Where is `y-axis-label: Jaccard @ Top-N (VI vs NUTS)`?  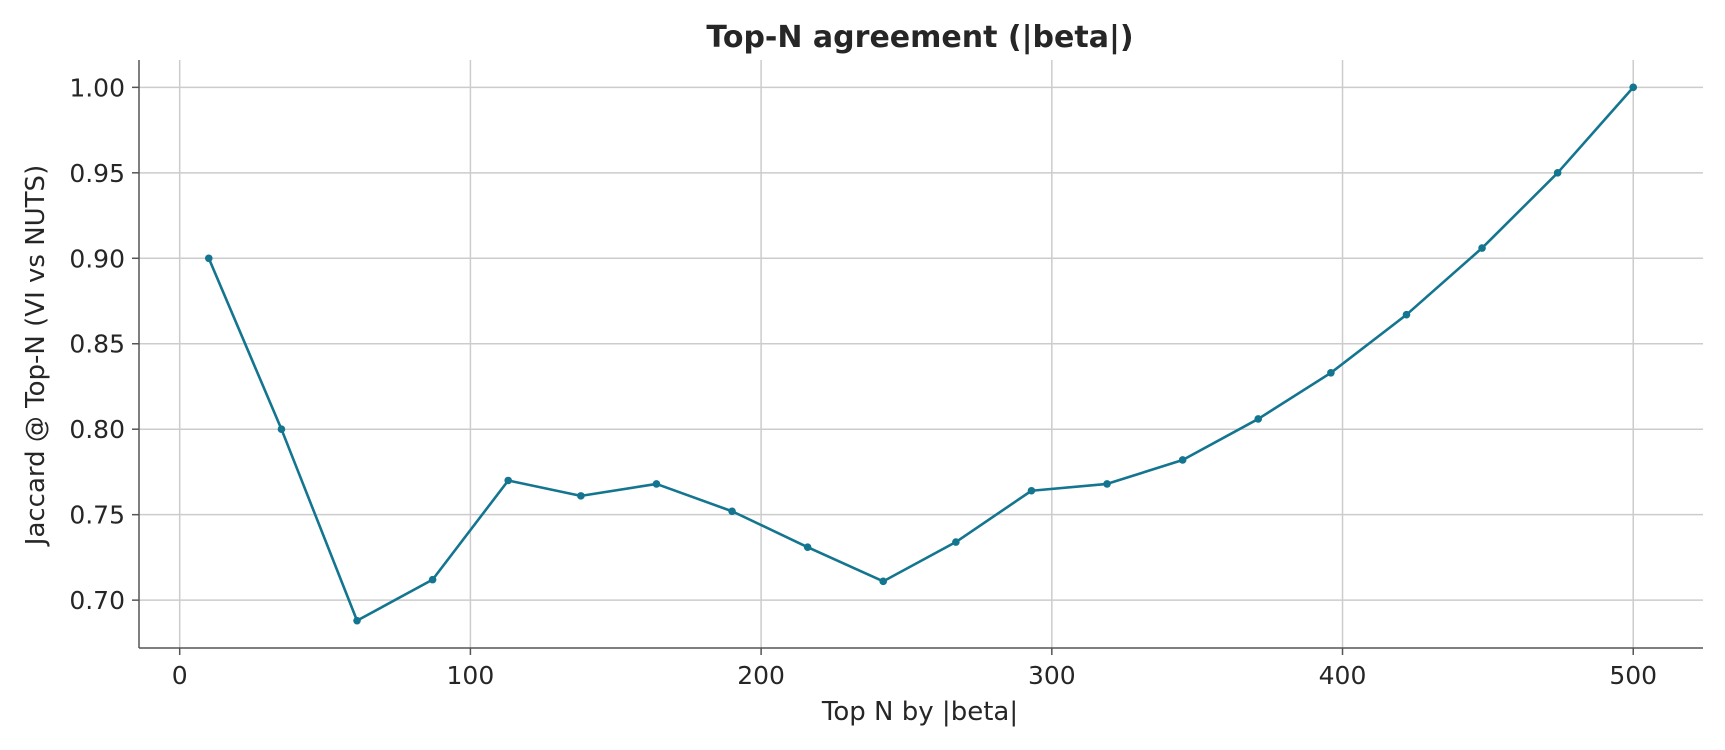
y-axis-label: Jaccard @ Top-N (VI vs NUTS) is located at coordinates (36, 356).